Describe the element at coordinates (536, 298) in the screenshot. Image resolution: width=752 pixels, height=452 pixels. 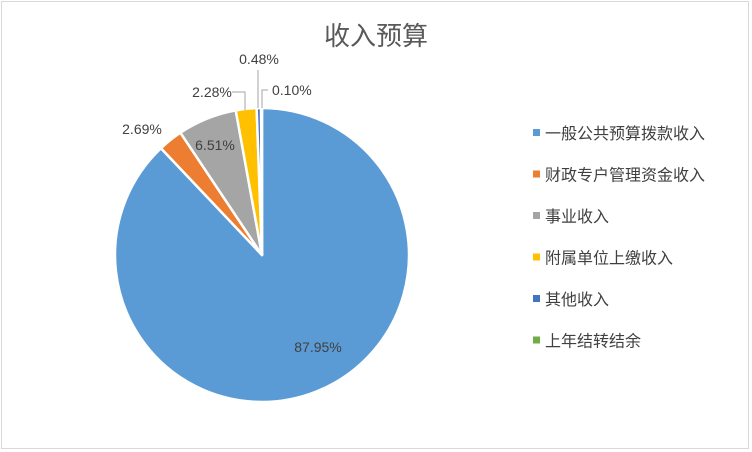
I see `legend-swatch-other` at that location.